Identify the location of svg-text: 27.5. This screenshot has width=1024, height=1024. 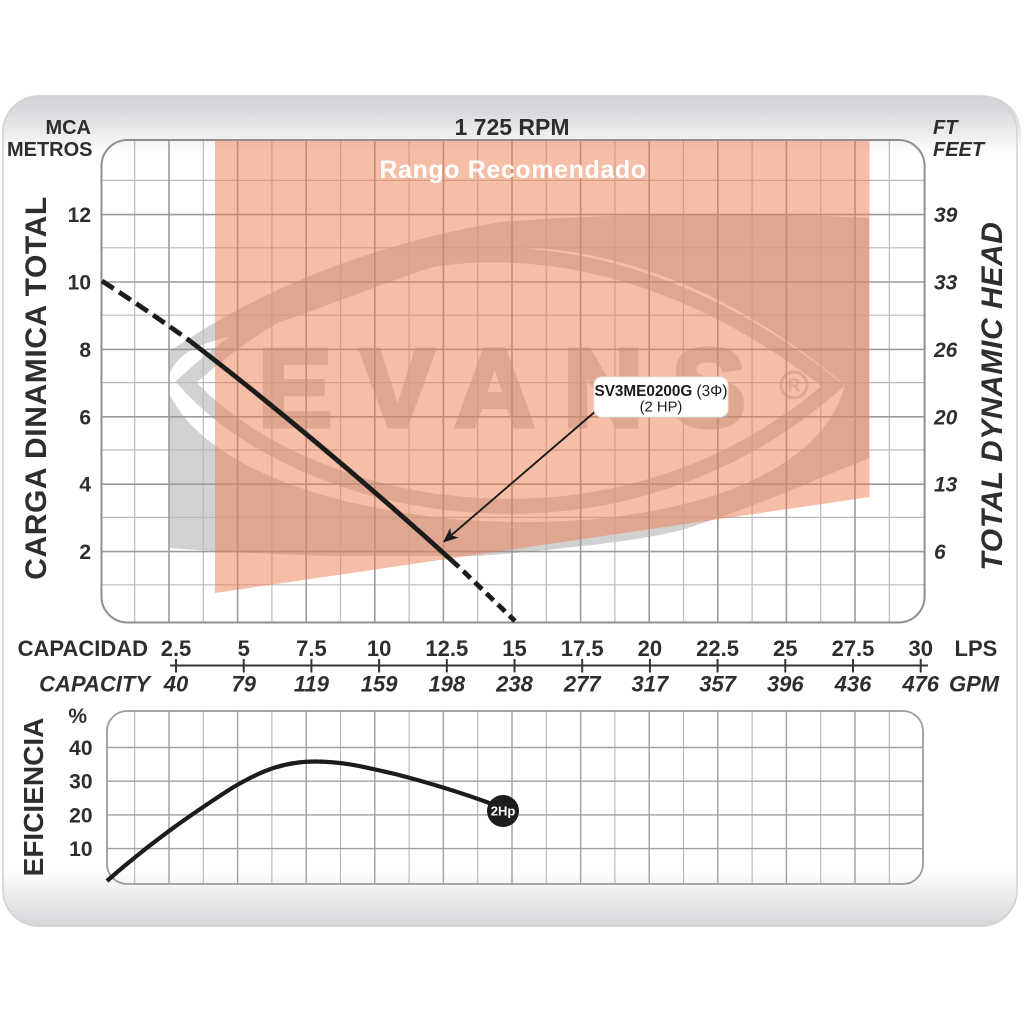
(853, 648).